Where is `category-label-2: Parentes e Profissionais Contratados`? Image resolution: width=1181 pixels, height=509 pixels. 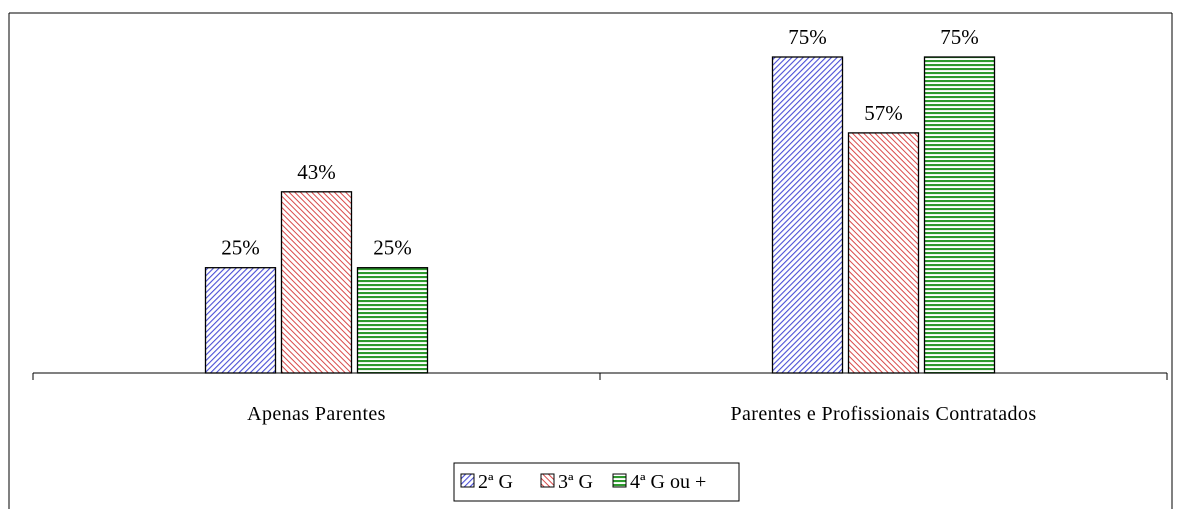
category-label-2: Parentes e Profissionais Contratados is located at coordinates (883, 414).